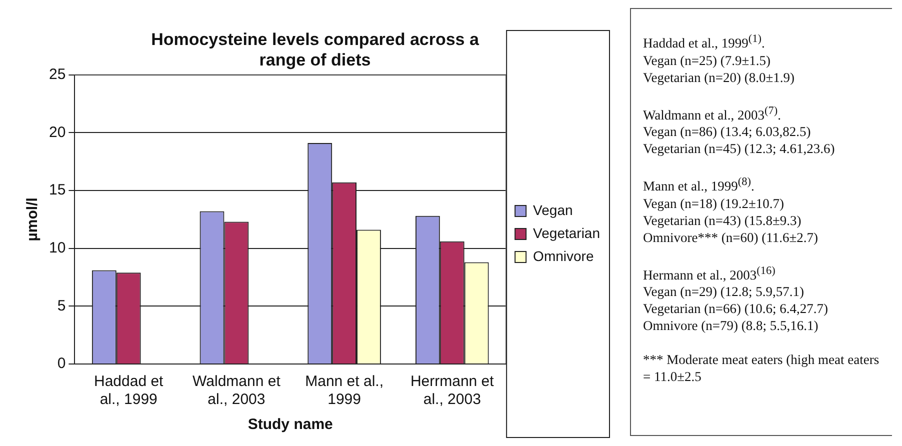  Describe the element at coordinates (739, 130) in the screenshot. I see `text: Waldmann et al., 2003$^{(7)}$. Vegan (n=86) (13.4; 6.03,82.5) Vegetarian (n=45) (12.3; 4.61,23.6)` at that location.